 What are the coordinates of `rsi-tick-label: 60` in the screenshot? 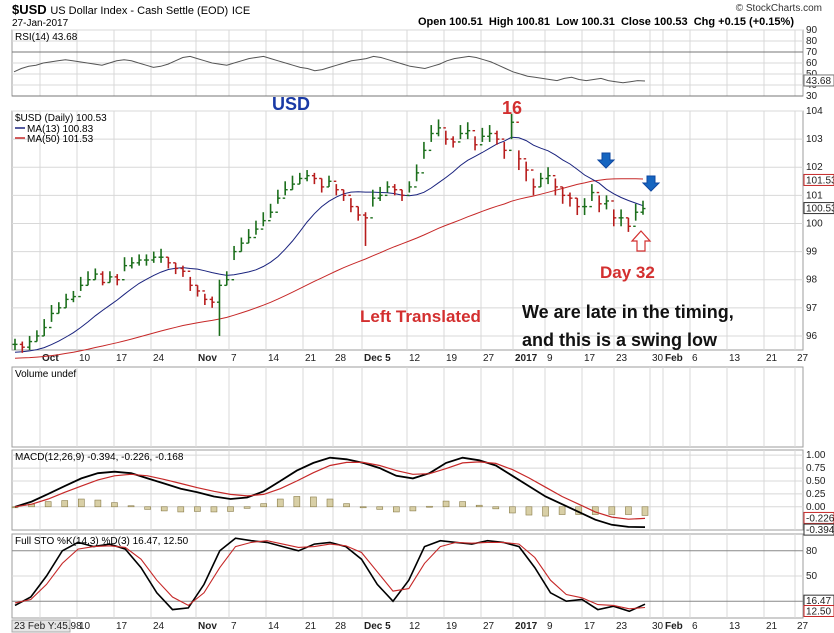 It's located at (812, 63).